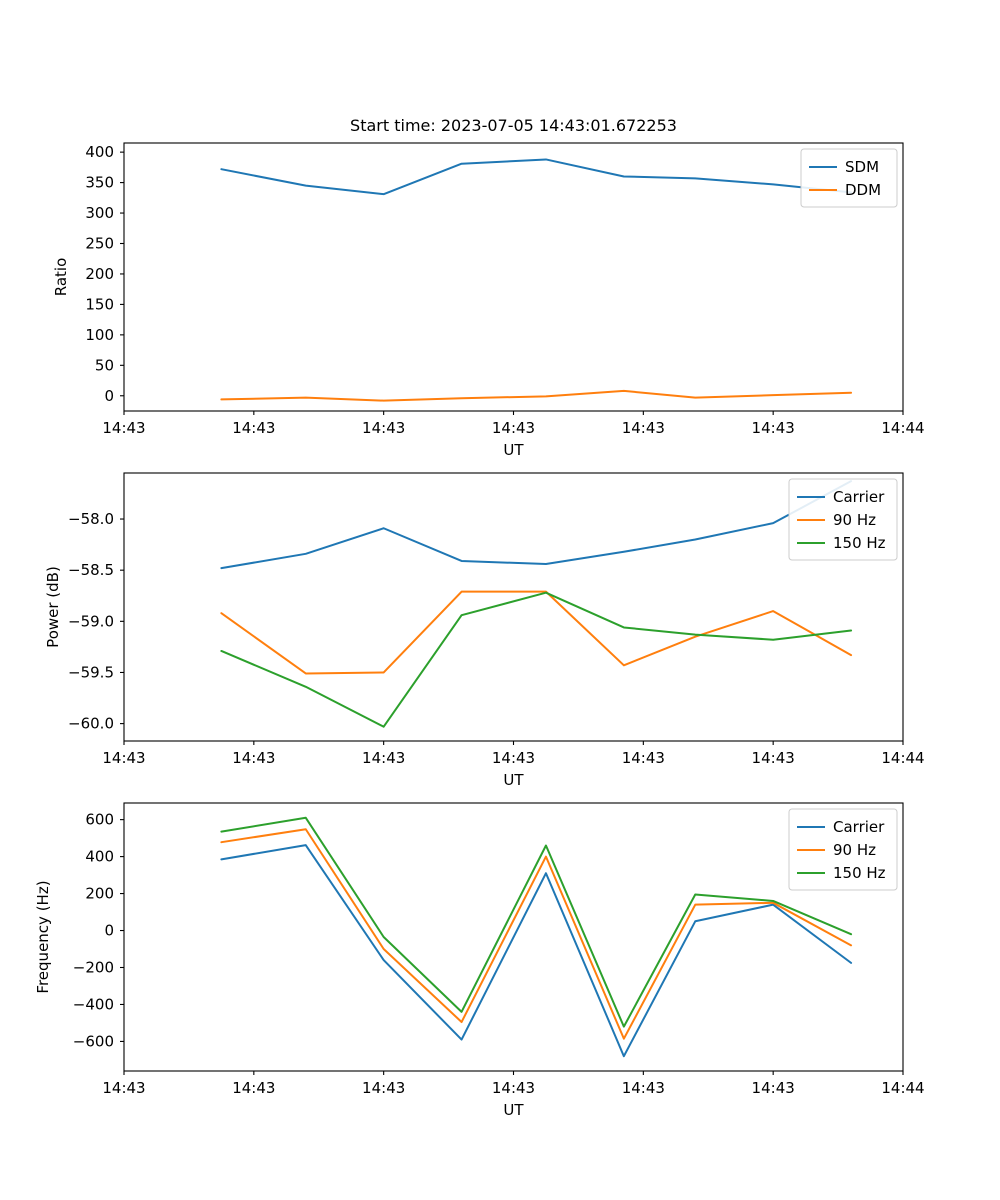  I want to click on y-tick-label: −59.5, so click(91, 672).